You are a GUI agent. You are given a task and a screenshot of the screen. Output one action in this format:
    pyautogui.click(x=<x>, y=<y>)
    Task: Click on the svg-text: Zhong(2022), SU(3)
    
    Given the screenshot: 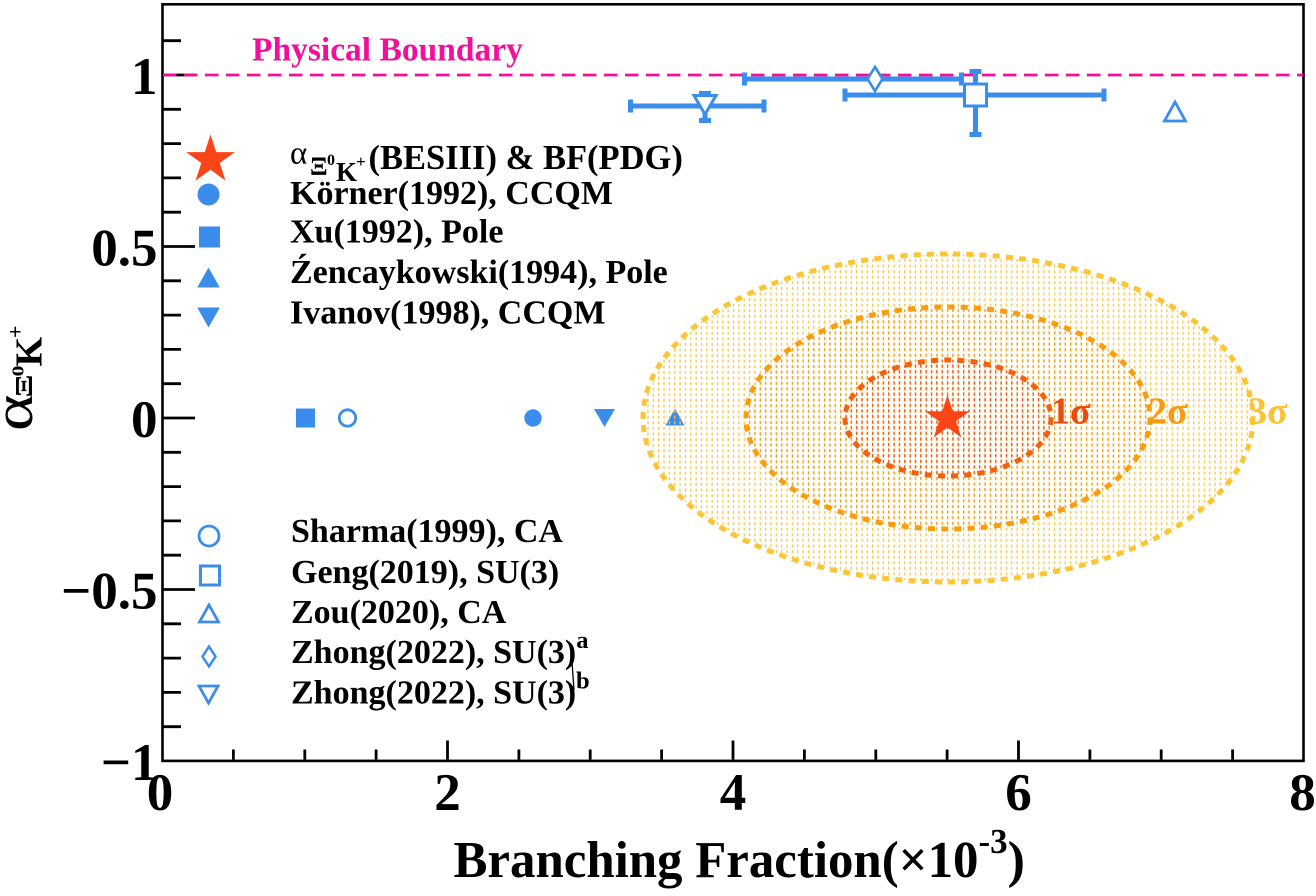 What is the action you would take?
    pyautogui.click(x=433, y=693)
    